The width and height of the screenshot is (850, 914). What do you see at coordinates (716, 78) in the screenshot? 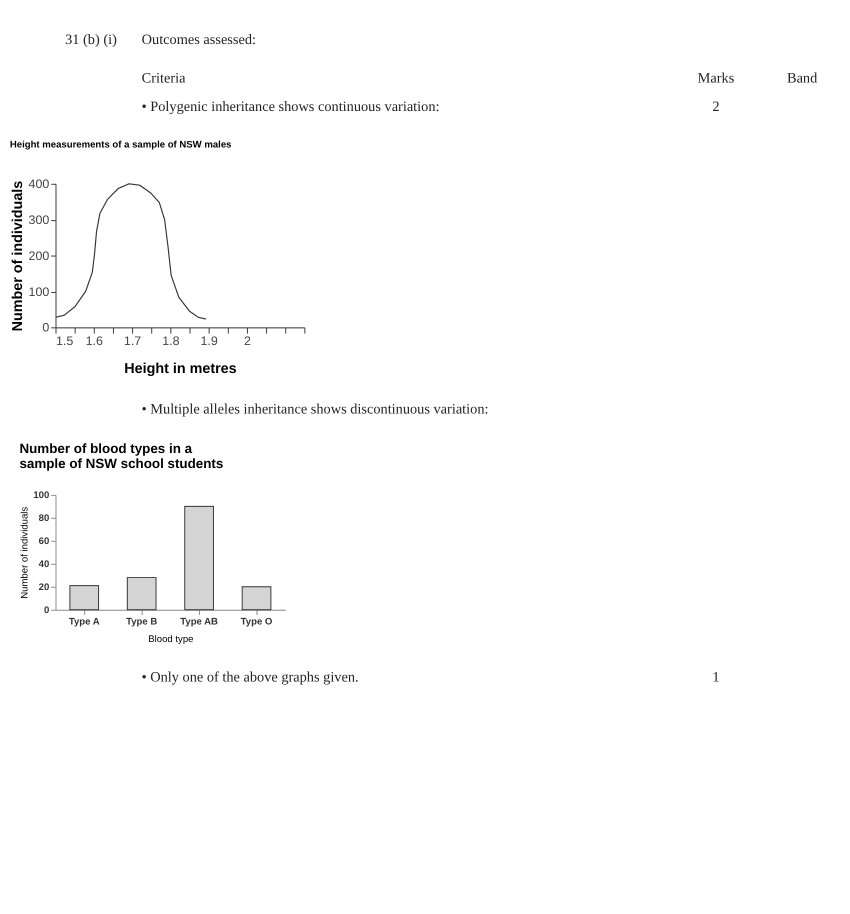
I see `text: Marks` at bounding box center [716, 78].